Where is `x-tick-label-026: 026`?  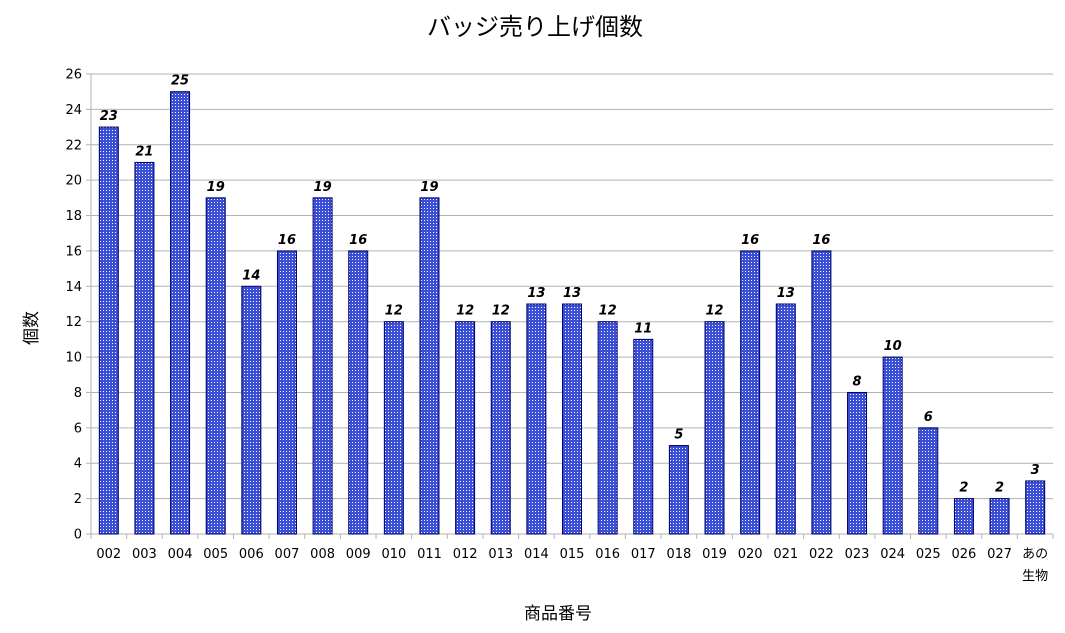 x-tick-label-026: 026 is located at coordinates (964, 554).